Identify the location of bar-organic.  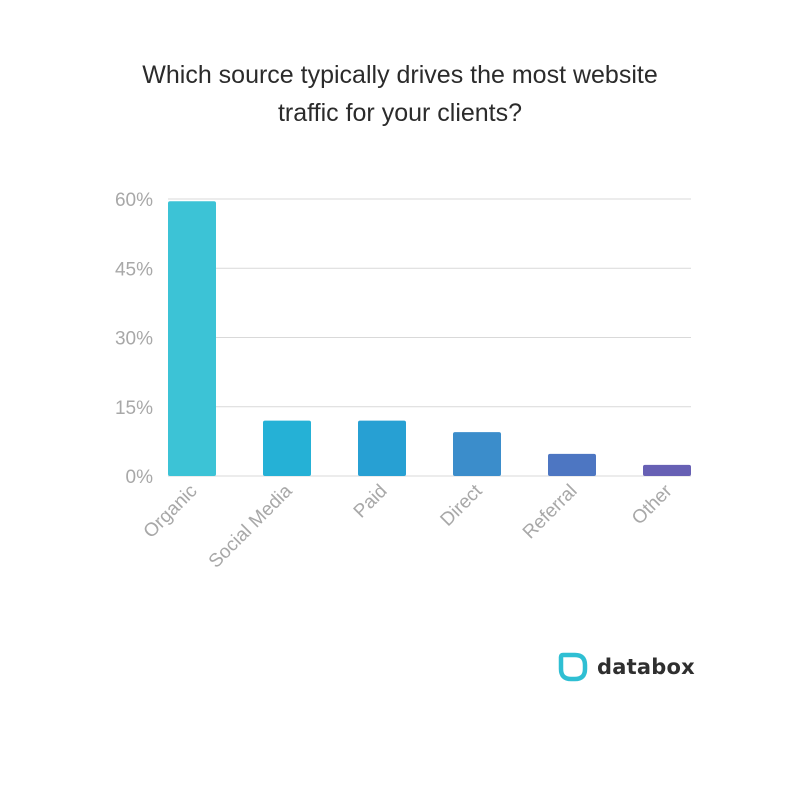
(192, 338).